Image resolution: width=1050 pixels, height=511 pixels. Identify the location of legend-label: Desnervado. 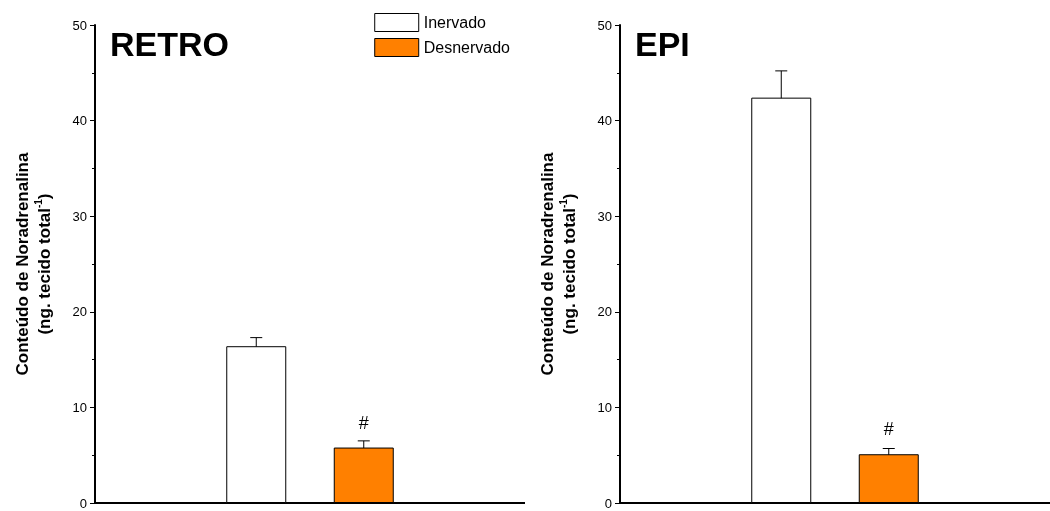
(467, 47).